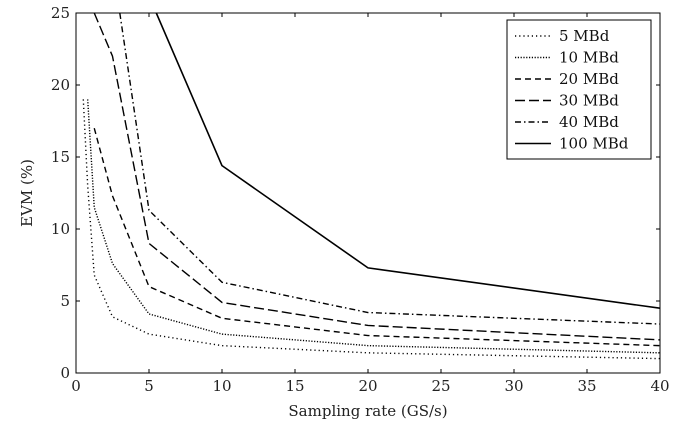 This screenshot has width=697, height=431. Describe the element at coordinates (294, 386) in the screenshot. I see `x-tick-label: 15` at that location.